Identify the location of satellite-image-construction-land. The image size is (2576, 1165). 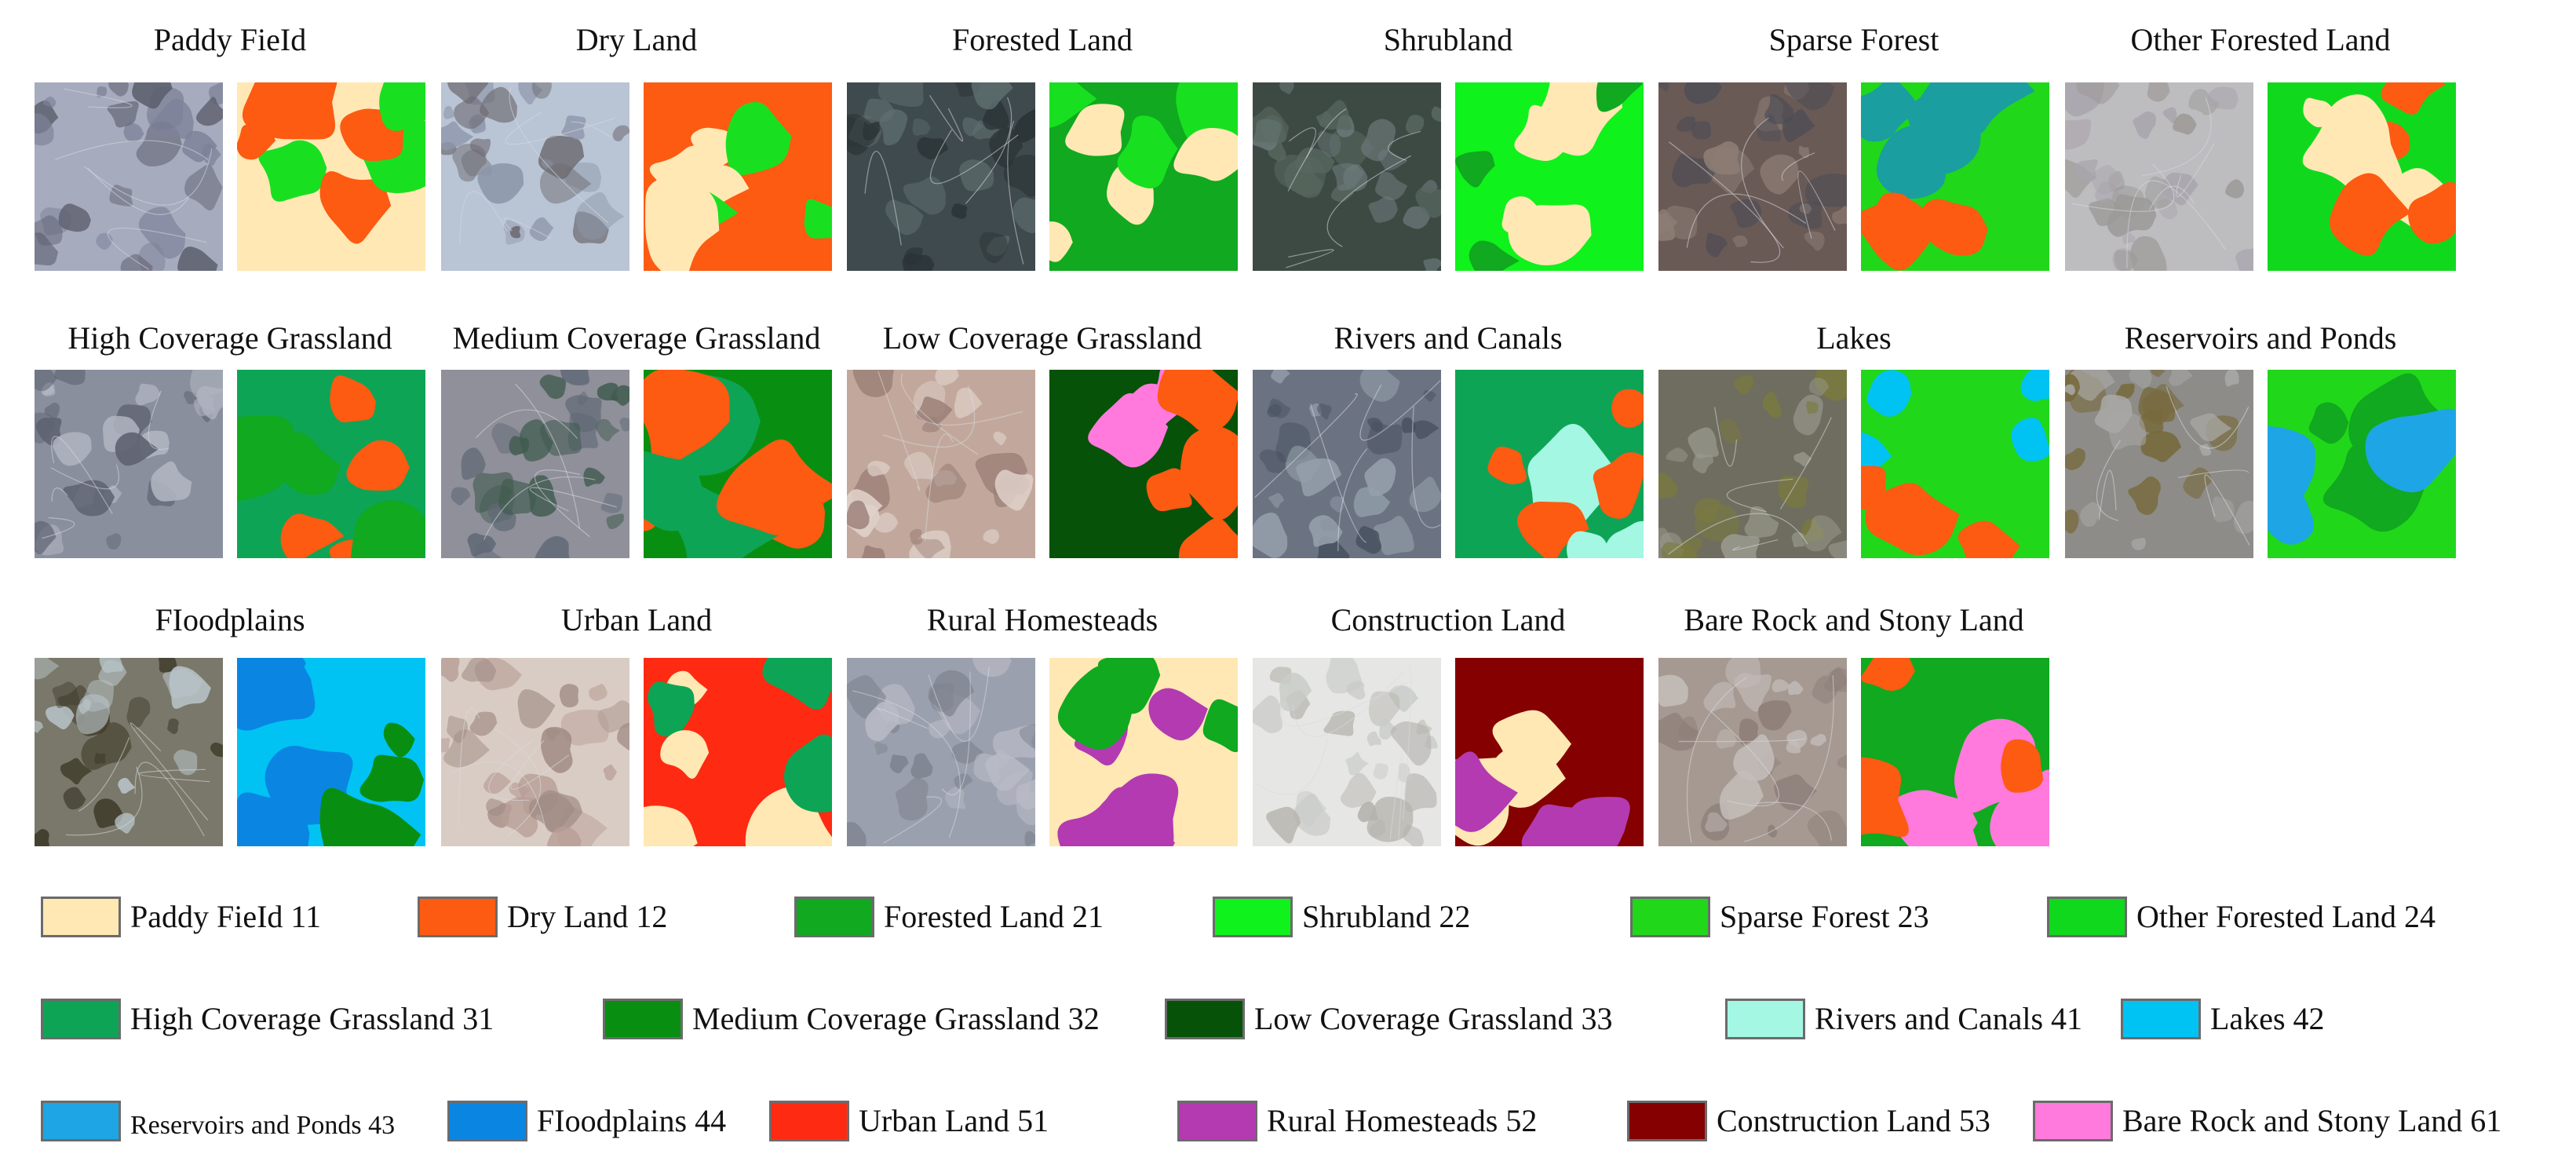
(1347, 752).